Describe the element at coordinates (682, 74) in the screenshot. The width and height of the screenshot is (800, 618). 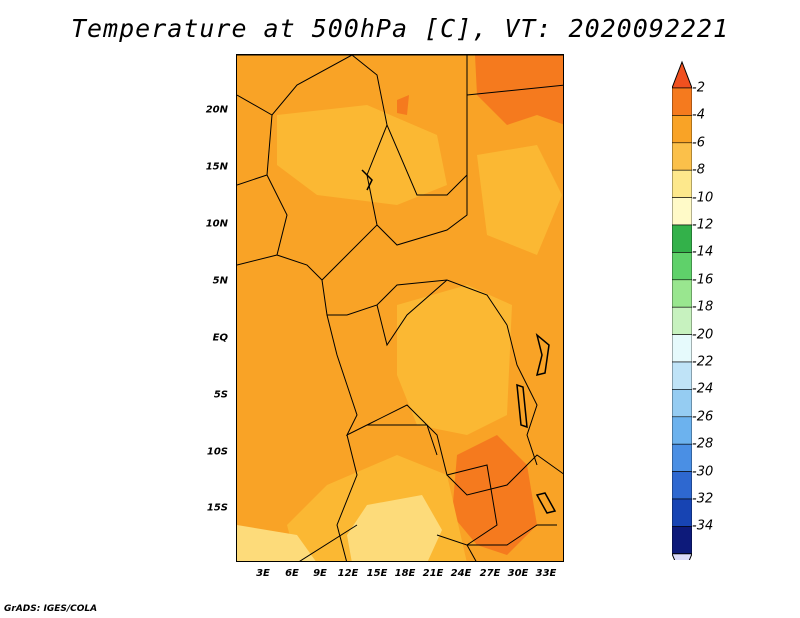
I see `colorbar-top-arrow` at that location.